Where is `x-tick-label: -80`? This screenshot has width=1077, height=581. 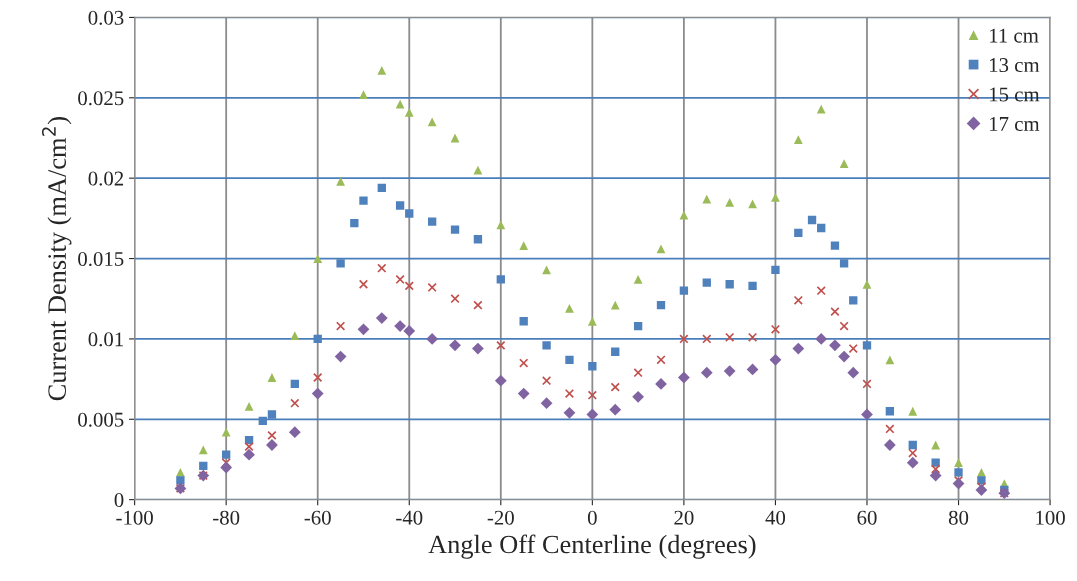 x-tick-label: -80 is located at coordinates (226, 517).